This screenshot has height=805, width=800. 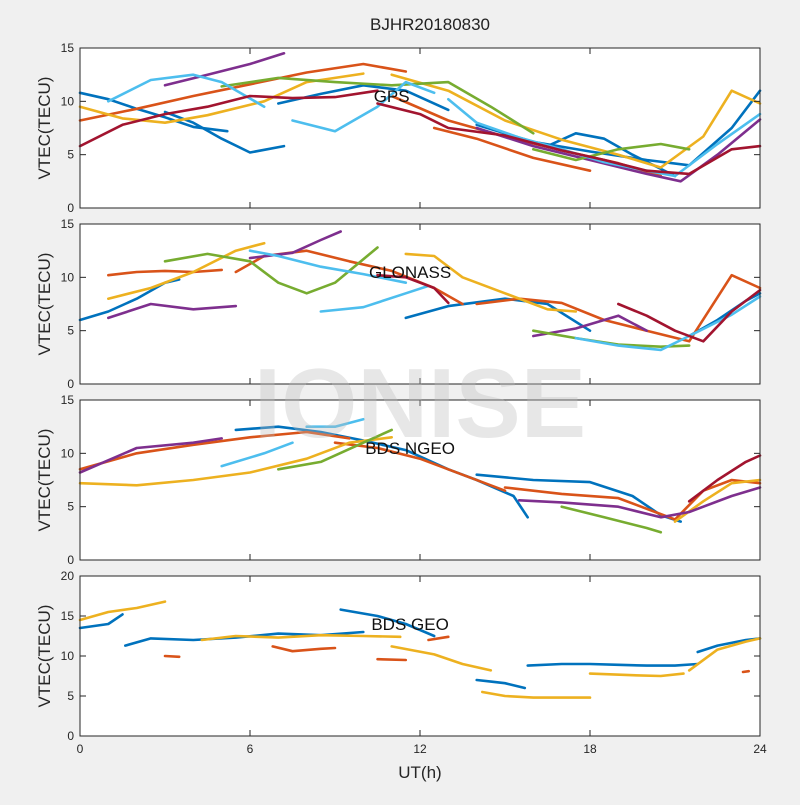 I want to click on x-tick-label: 18, so click(x=590, y=749).